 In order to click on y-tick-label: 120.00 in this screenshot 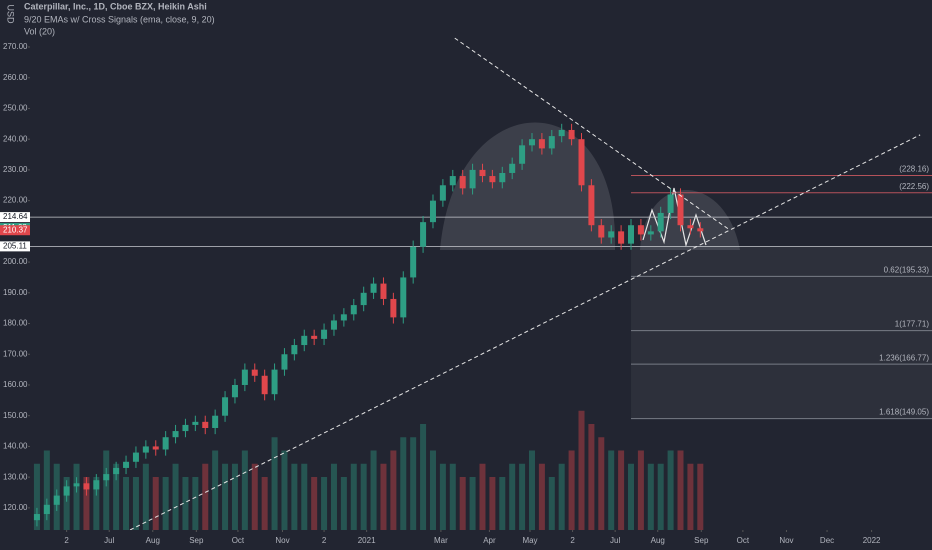, I will do `click(15, 507)`.